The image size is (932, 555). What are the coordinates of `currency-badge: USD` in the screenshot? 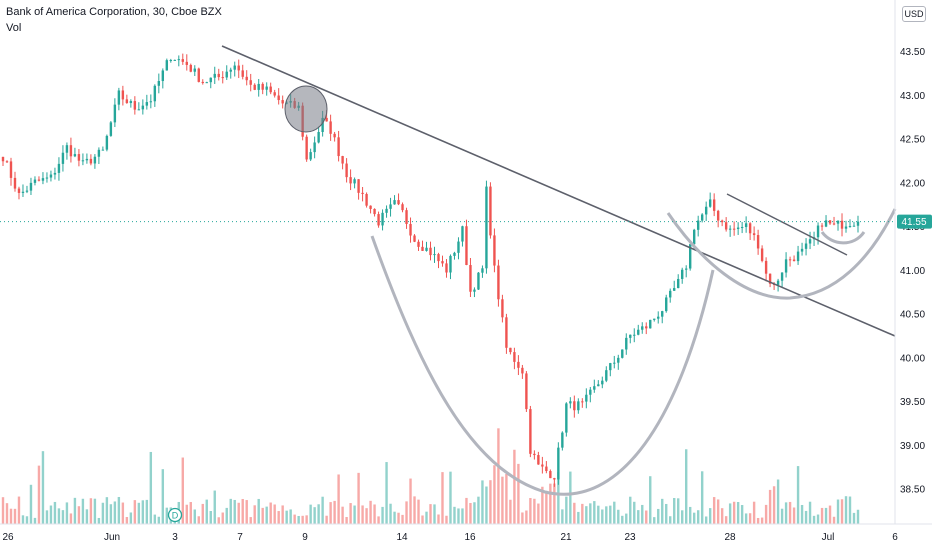 It's located at (914, 14).